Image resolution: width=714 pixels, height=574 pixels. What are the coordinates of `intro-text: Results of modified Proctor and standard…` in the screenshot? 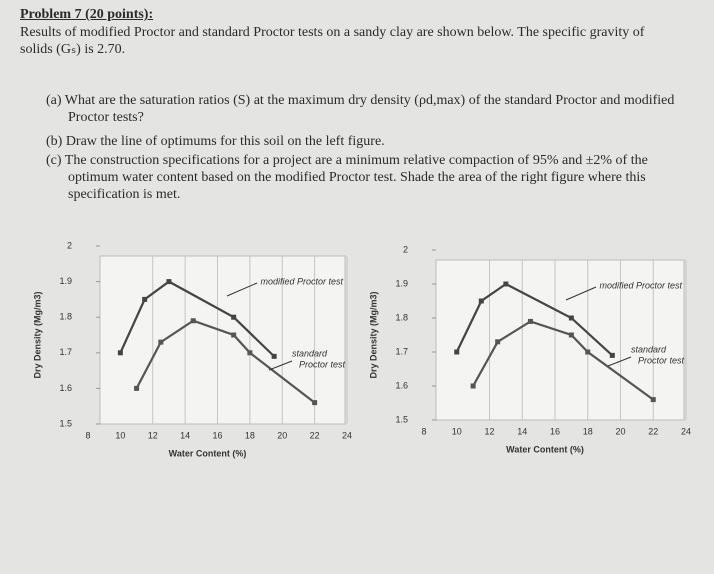 It's located at (332, 41).